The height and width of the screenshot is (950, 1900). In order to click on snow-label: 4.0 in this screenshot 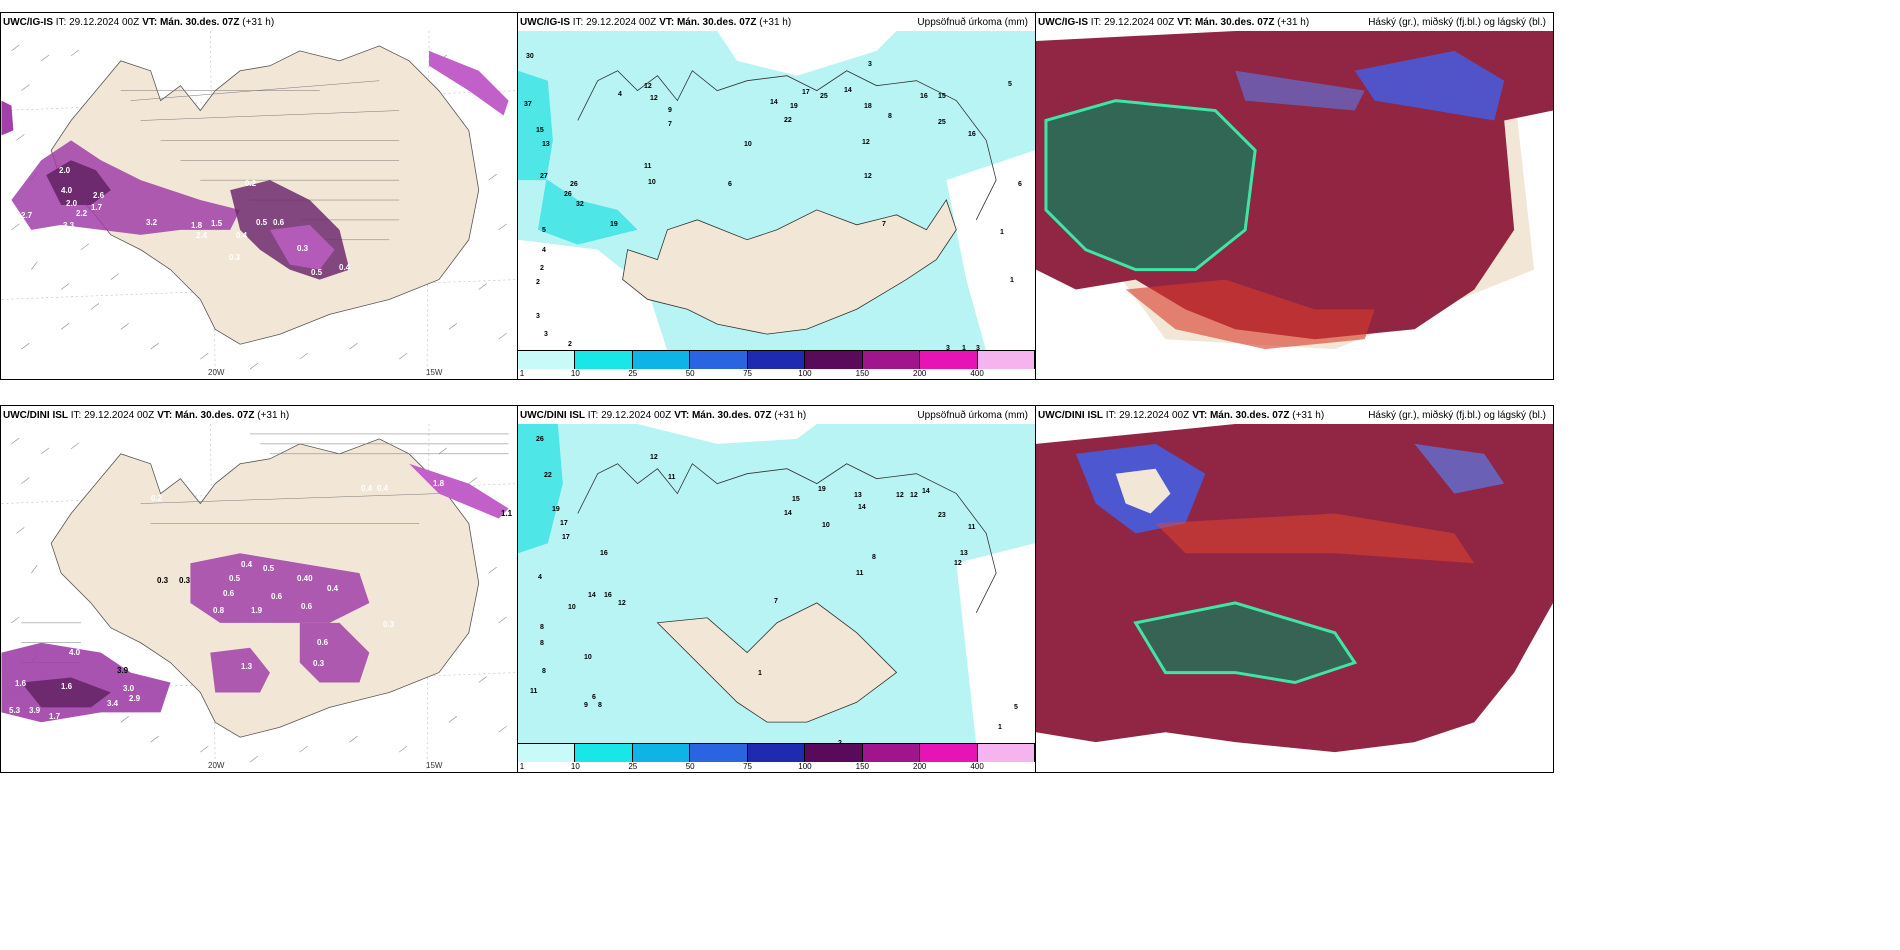, I will do `click(75, 652)`.